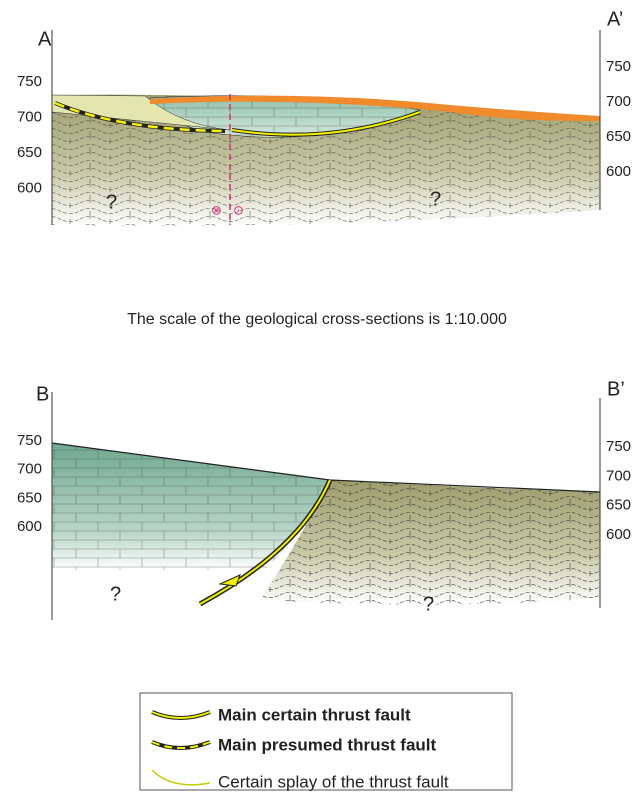 This screenshot has height=803, width=635. I want to click on section-label: B, so click(42, 394).